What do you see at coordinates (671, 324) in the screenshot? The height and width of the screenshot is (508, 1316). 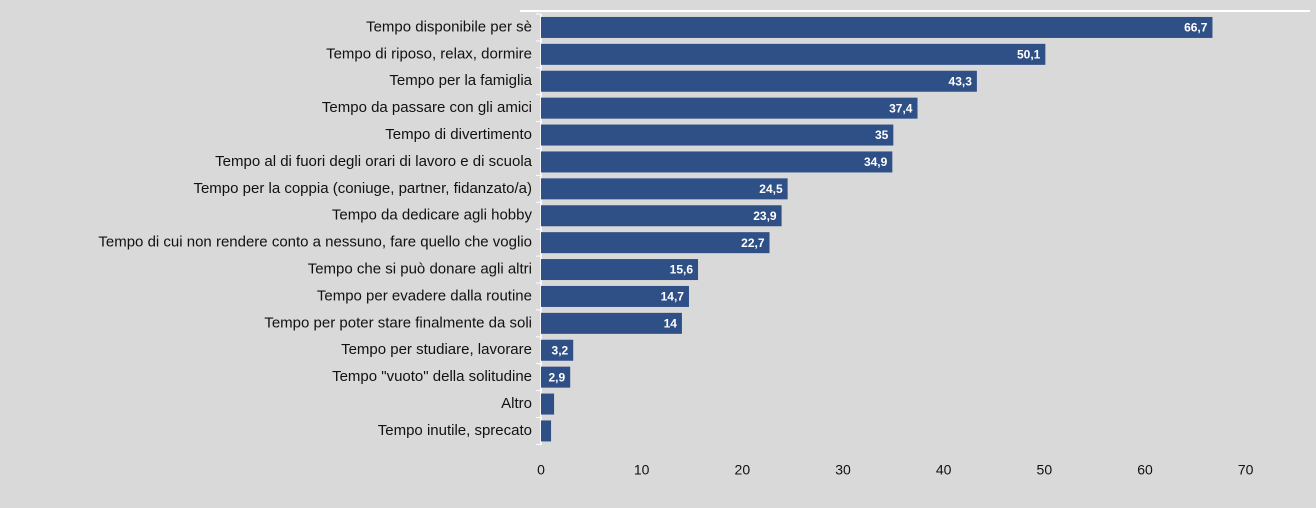 I see `value-label: 14` at bounding box center [671, 324].